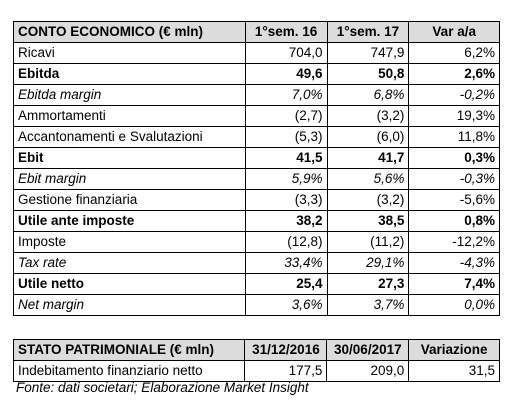 The width and height of the screenshot is (516, 400). I want to click on value-period-1: 33,4%, so click(286, 263).